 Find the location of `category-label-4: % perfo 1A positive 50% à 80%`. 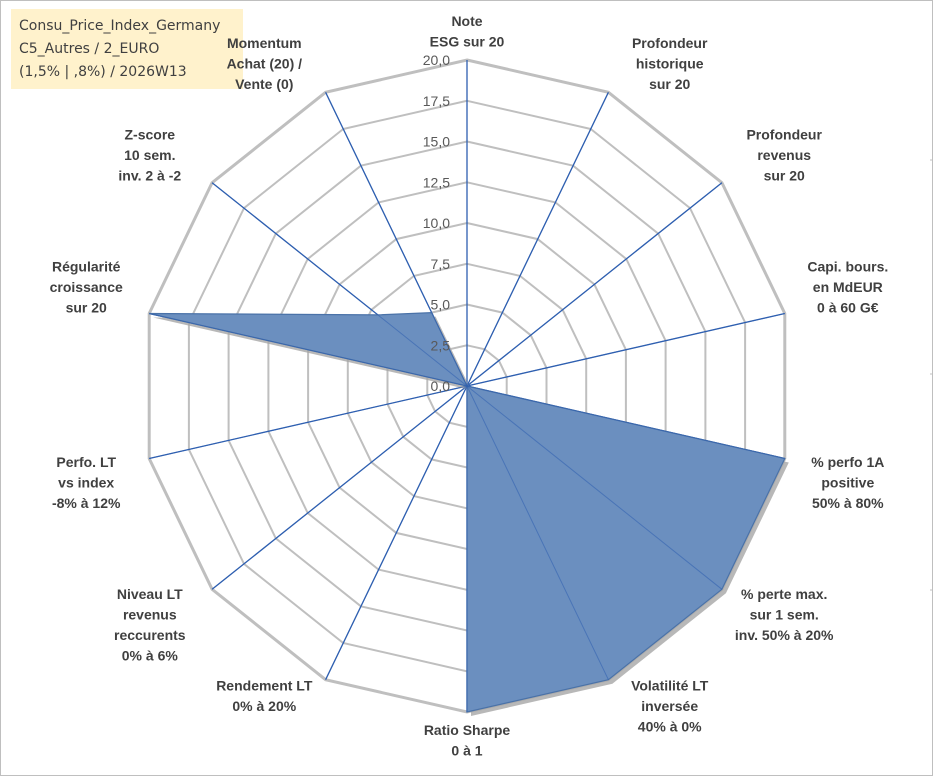

category-label-4: % perfo 1A positive 50% à 80% is located at coordinates (847, 482).